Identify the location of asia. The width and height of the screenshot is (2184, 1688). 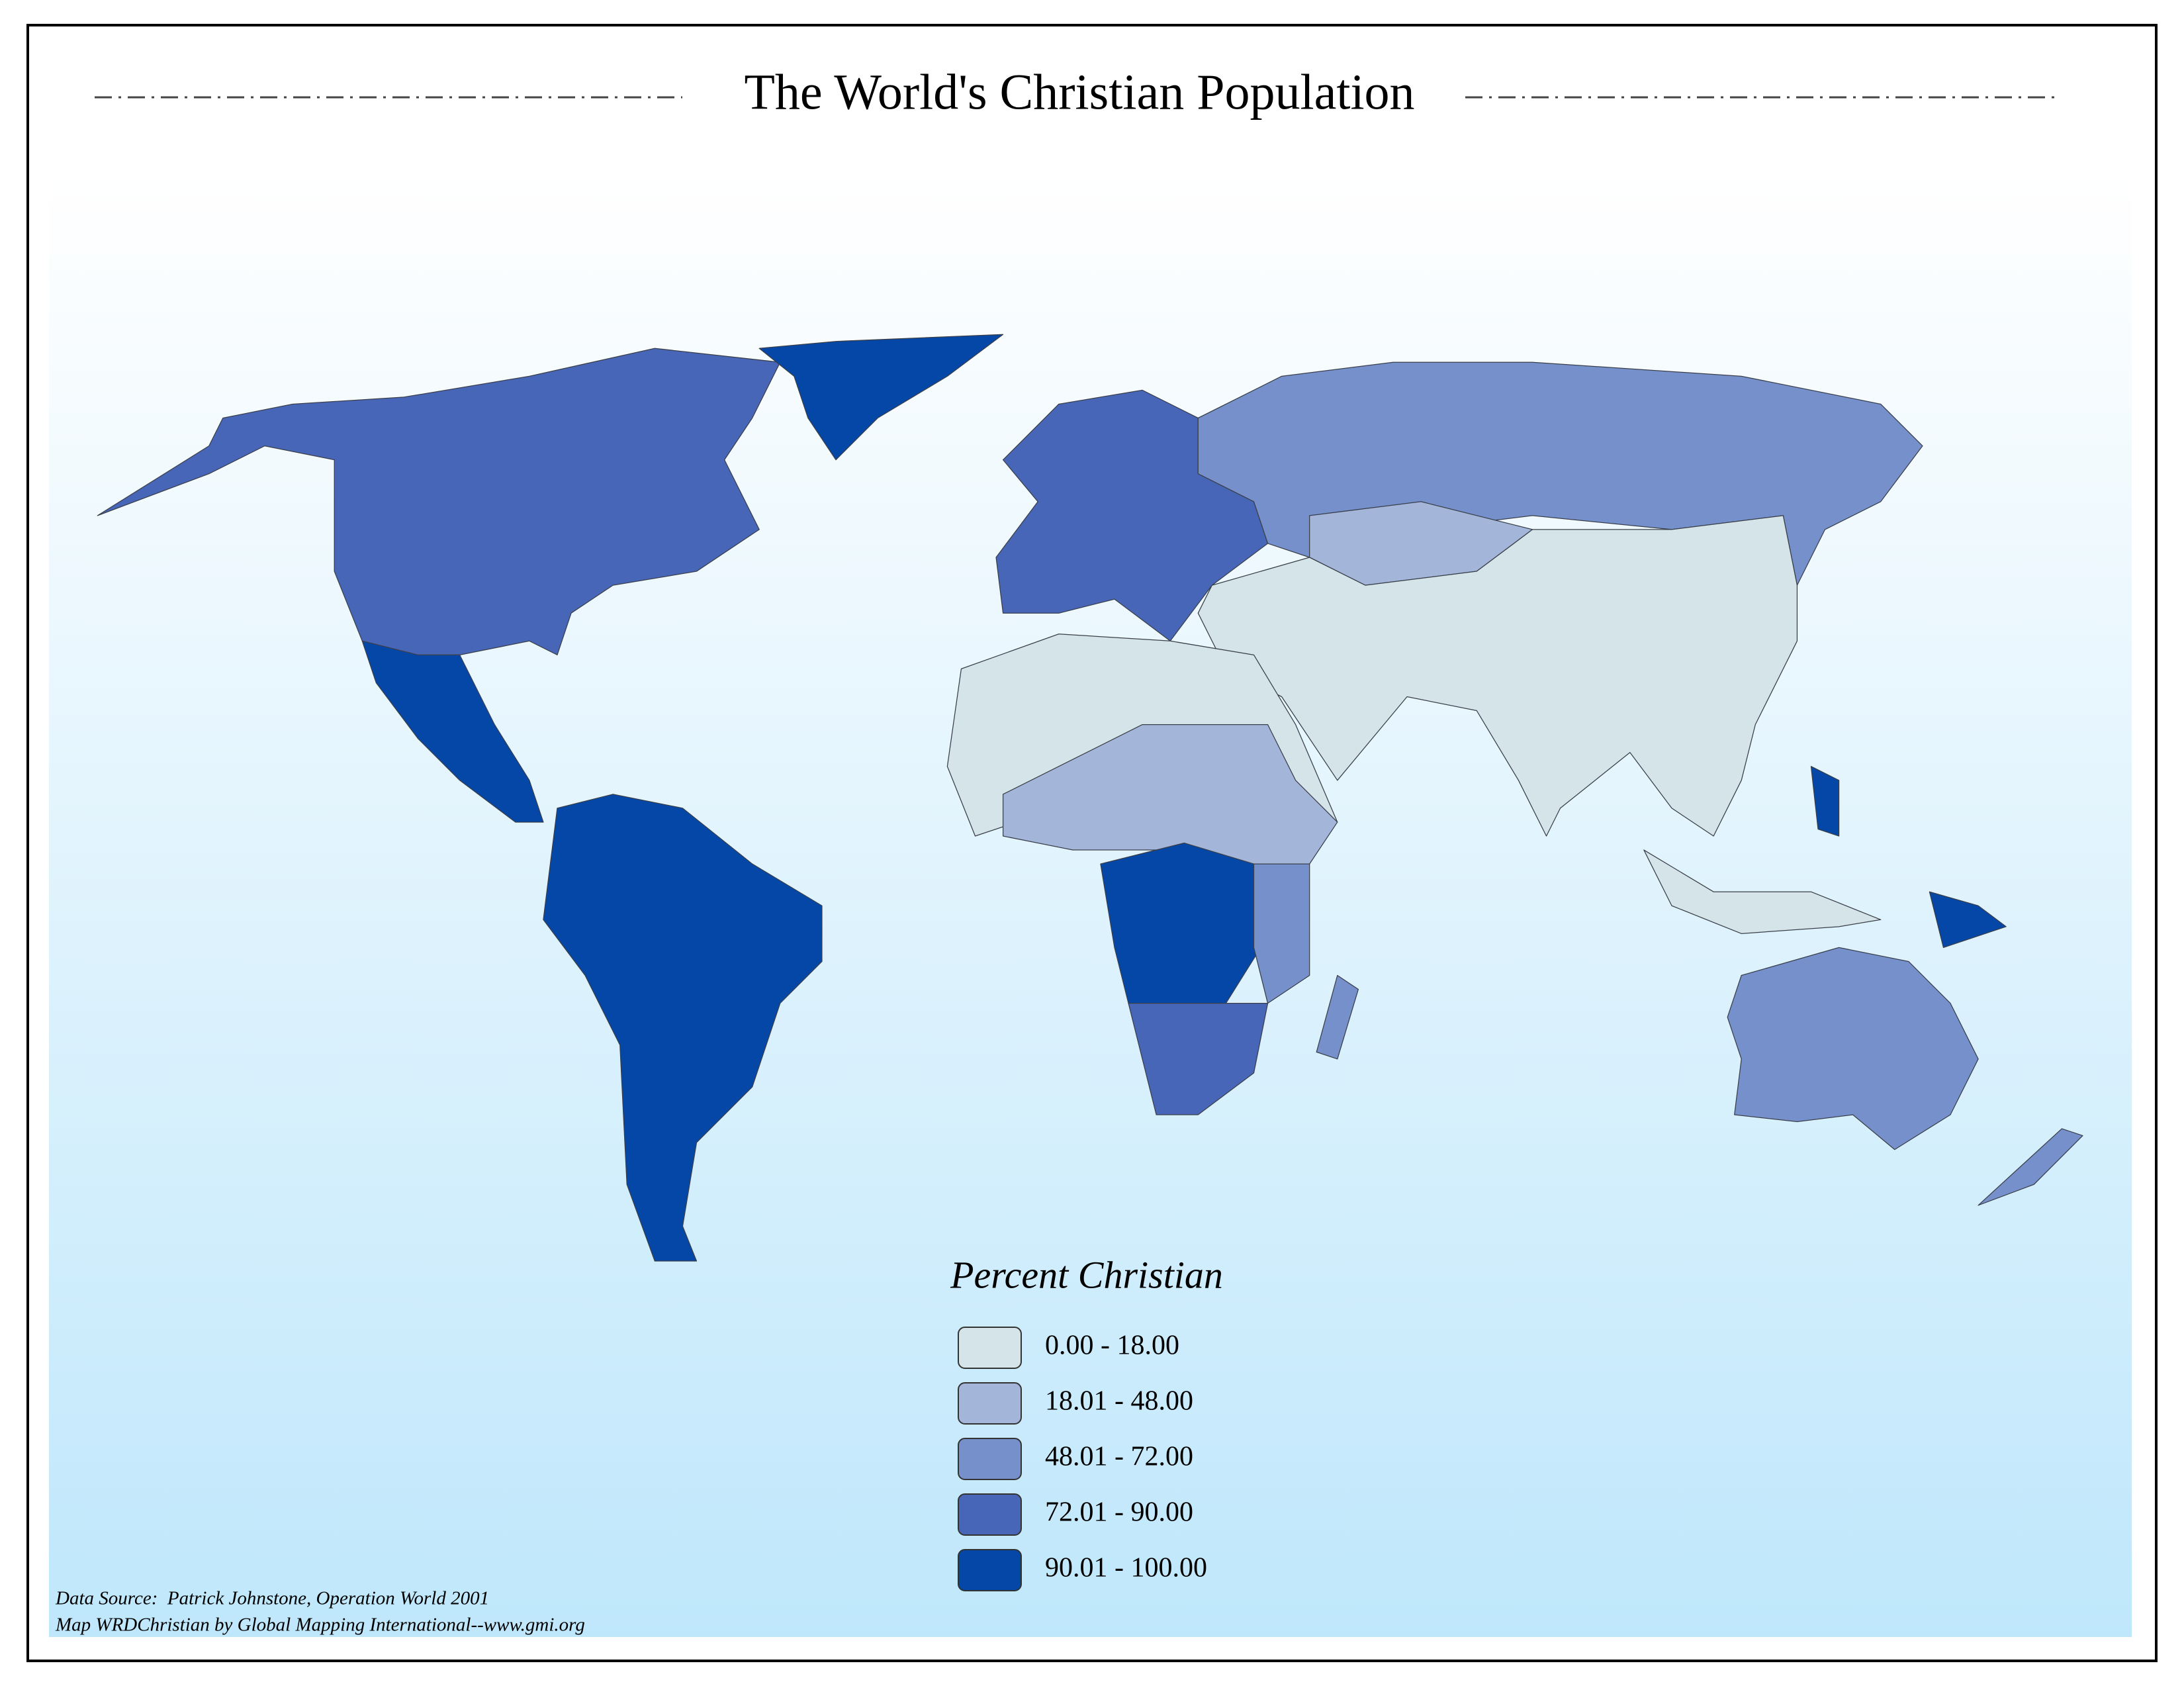
(1497, 676).